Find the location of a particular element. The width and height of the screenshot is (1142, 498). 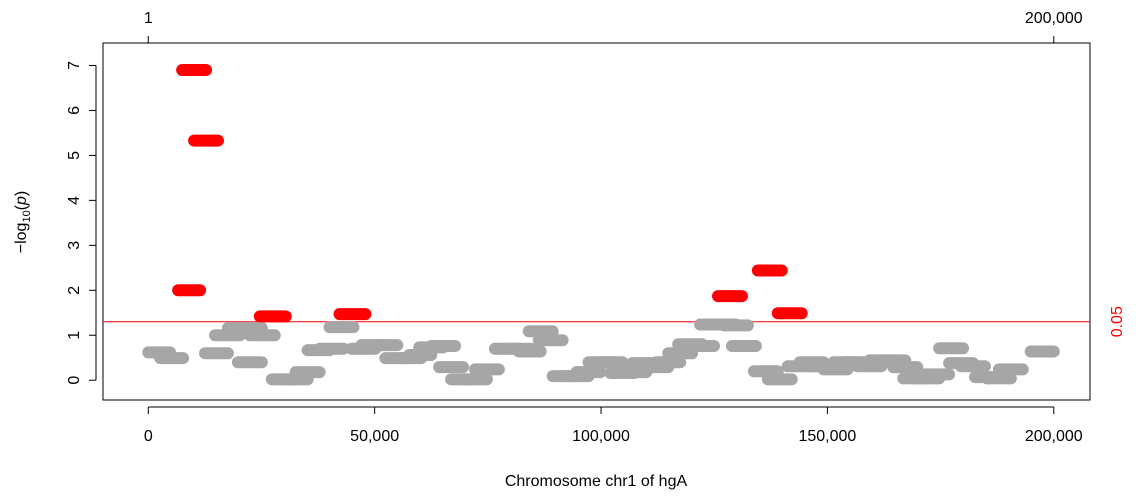

x-tick-label: 150,000 is located at coordinates (827, 436).